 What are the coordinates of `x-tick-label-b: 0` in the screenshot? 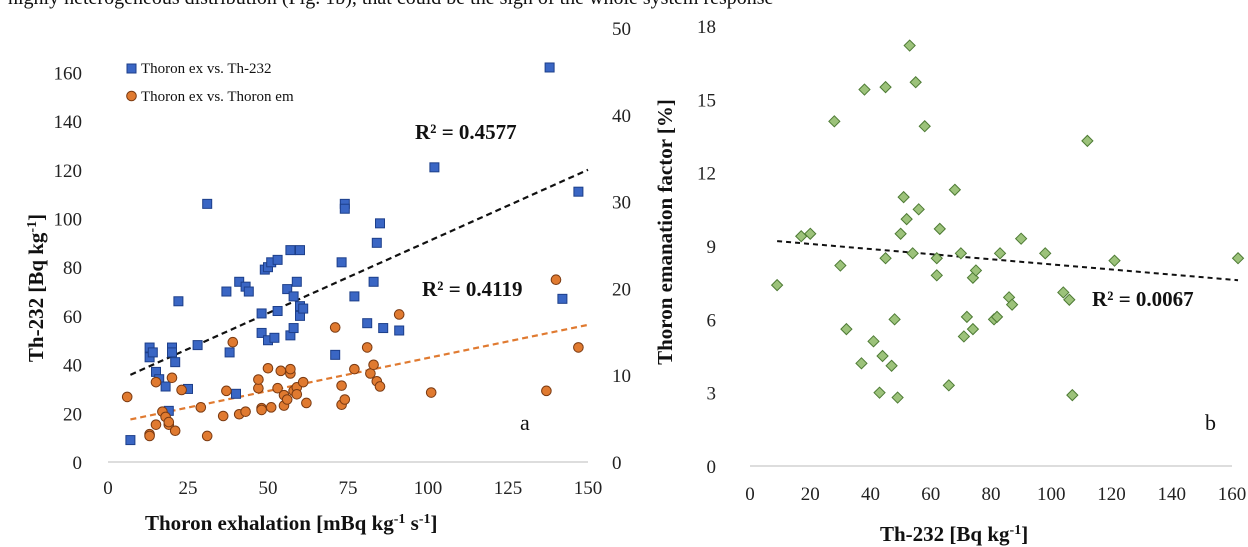 It's located at (750, 494).